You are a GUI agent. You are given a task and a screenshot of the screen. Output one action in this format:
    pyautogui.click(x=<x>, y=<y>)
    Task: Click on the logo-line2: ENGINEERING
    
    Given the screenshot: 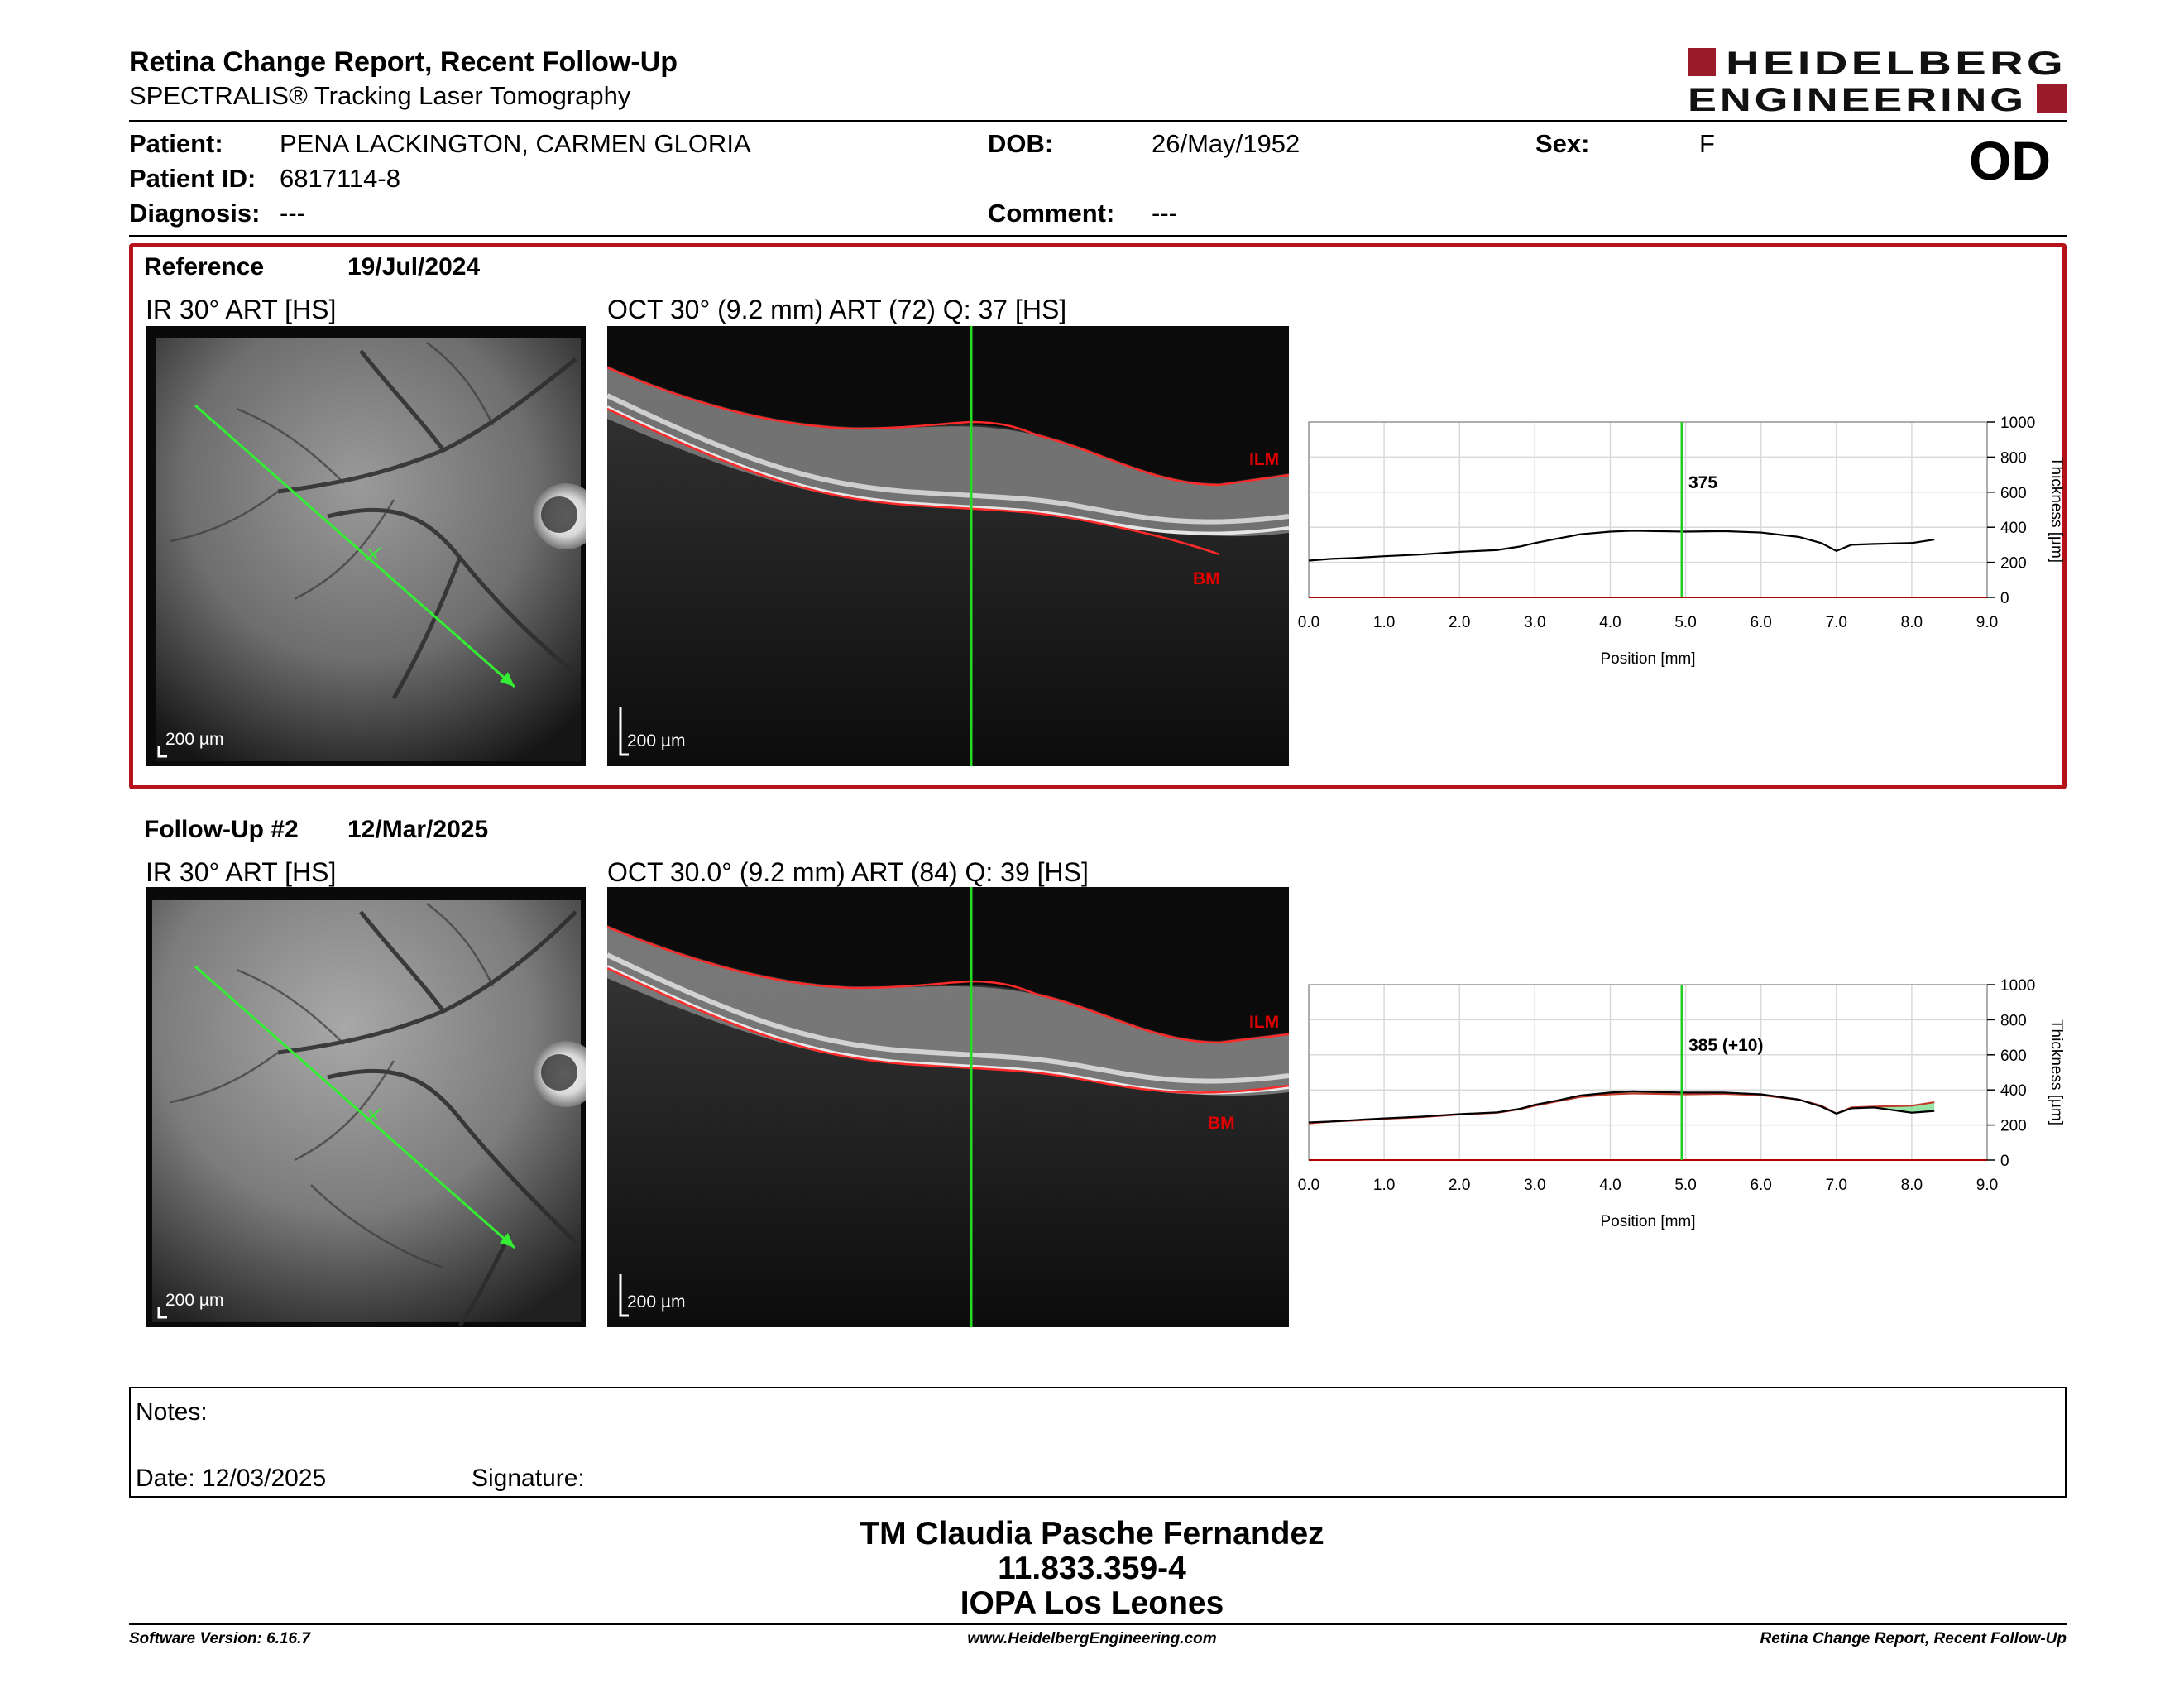 What is the action you would take?
    pyautogui.click(x=1857, y=99)
    